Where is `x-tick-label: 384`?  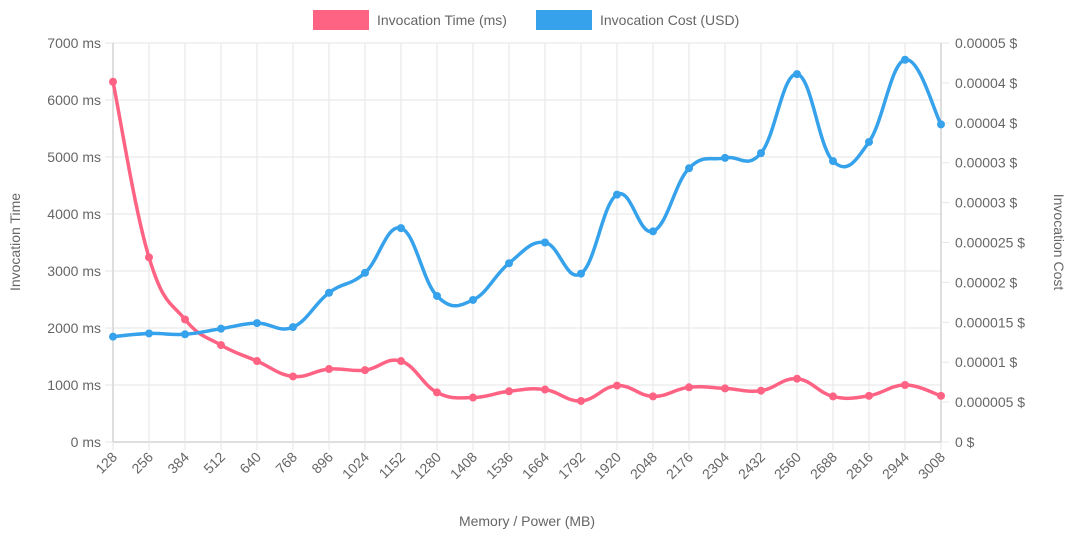 x-tick-label: 384 is located at coordinates (178, 463).